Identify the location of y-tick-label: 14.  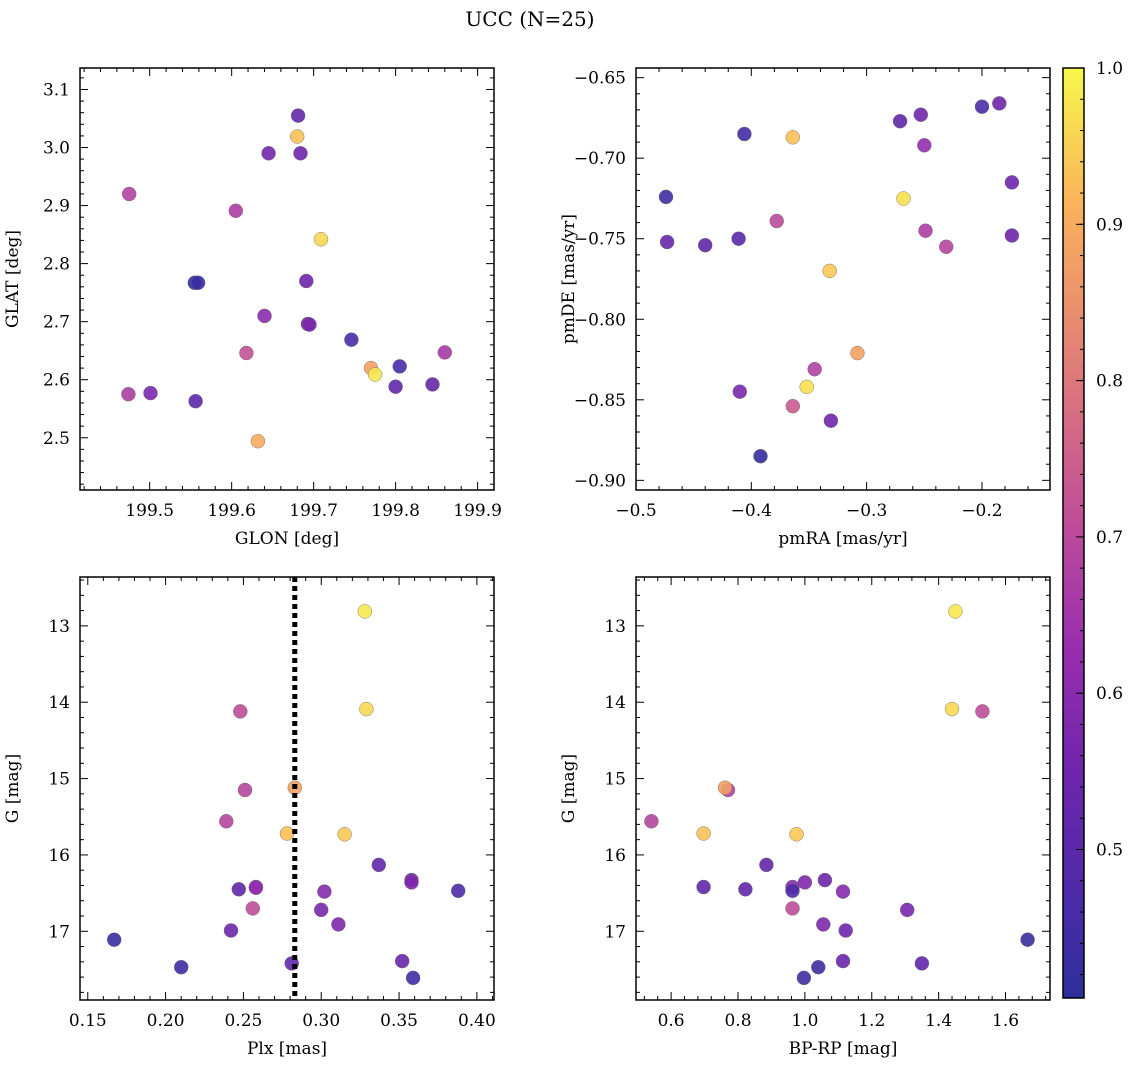
(615, 703).